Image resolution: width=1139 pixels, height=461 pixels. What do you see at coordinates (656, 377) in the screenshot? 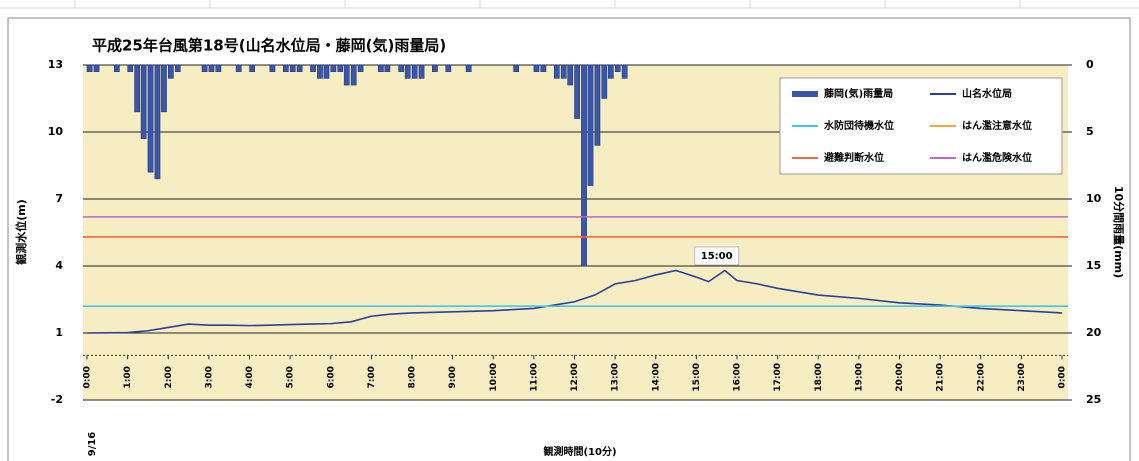
I see `x-tick-label: 14:00` at bounding box center [656, 377].